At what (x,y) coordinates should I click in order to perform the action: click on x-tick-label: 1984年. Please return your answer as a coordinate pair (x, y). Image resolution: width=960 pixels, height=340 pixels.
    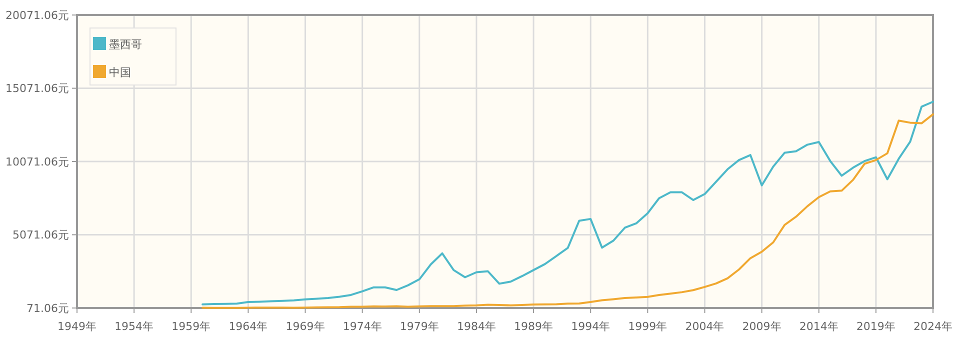
    Looking at the image, I should click on (476, 326).